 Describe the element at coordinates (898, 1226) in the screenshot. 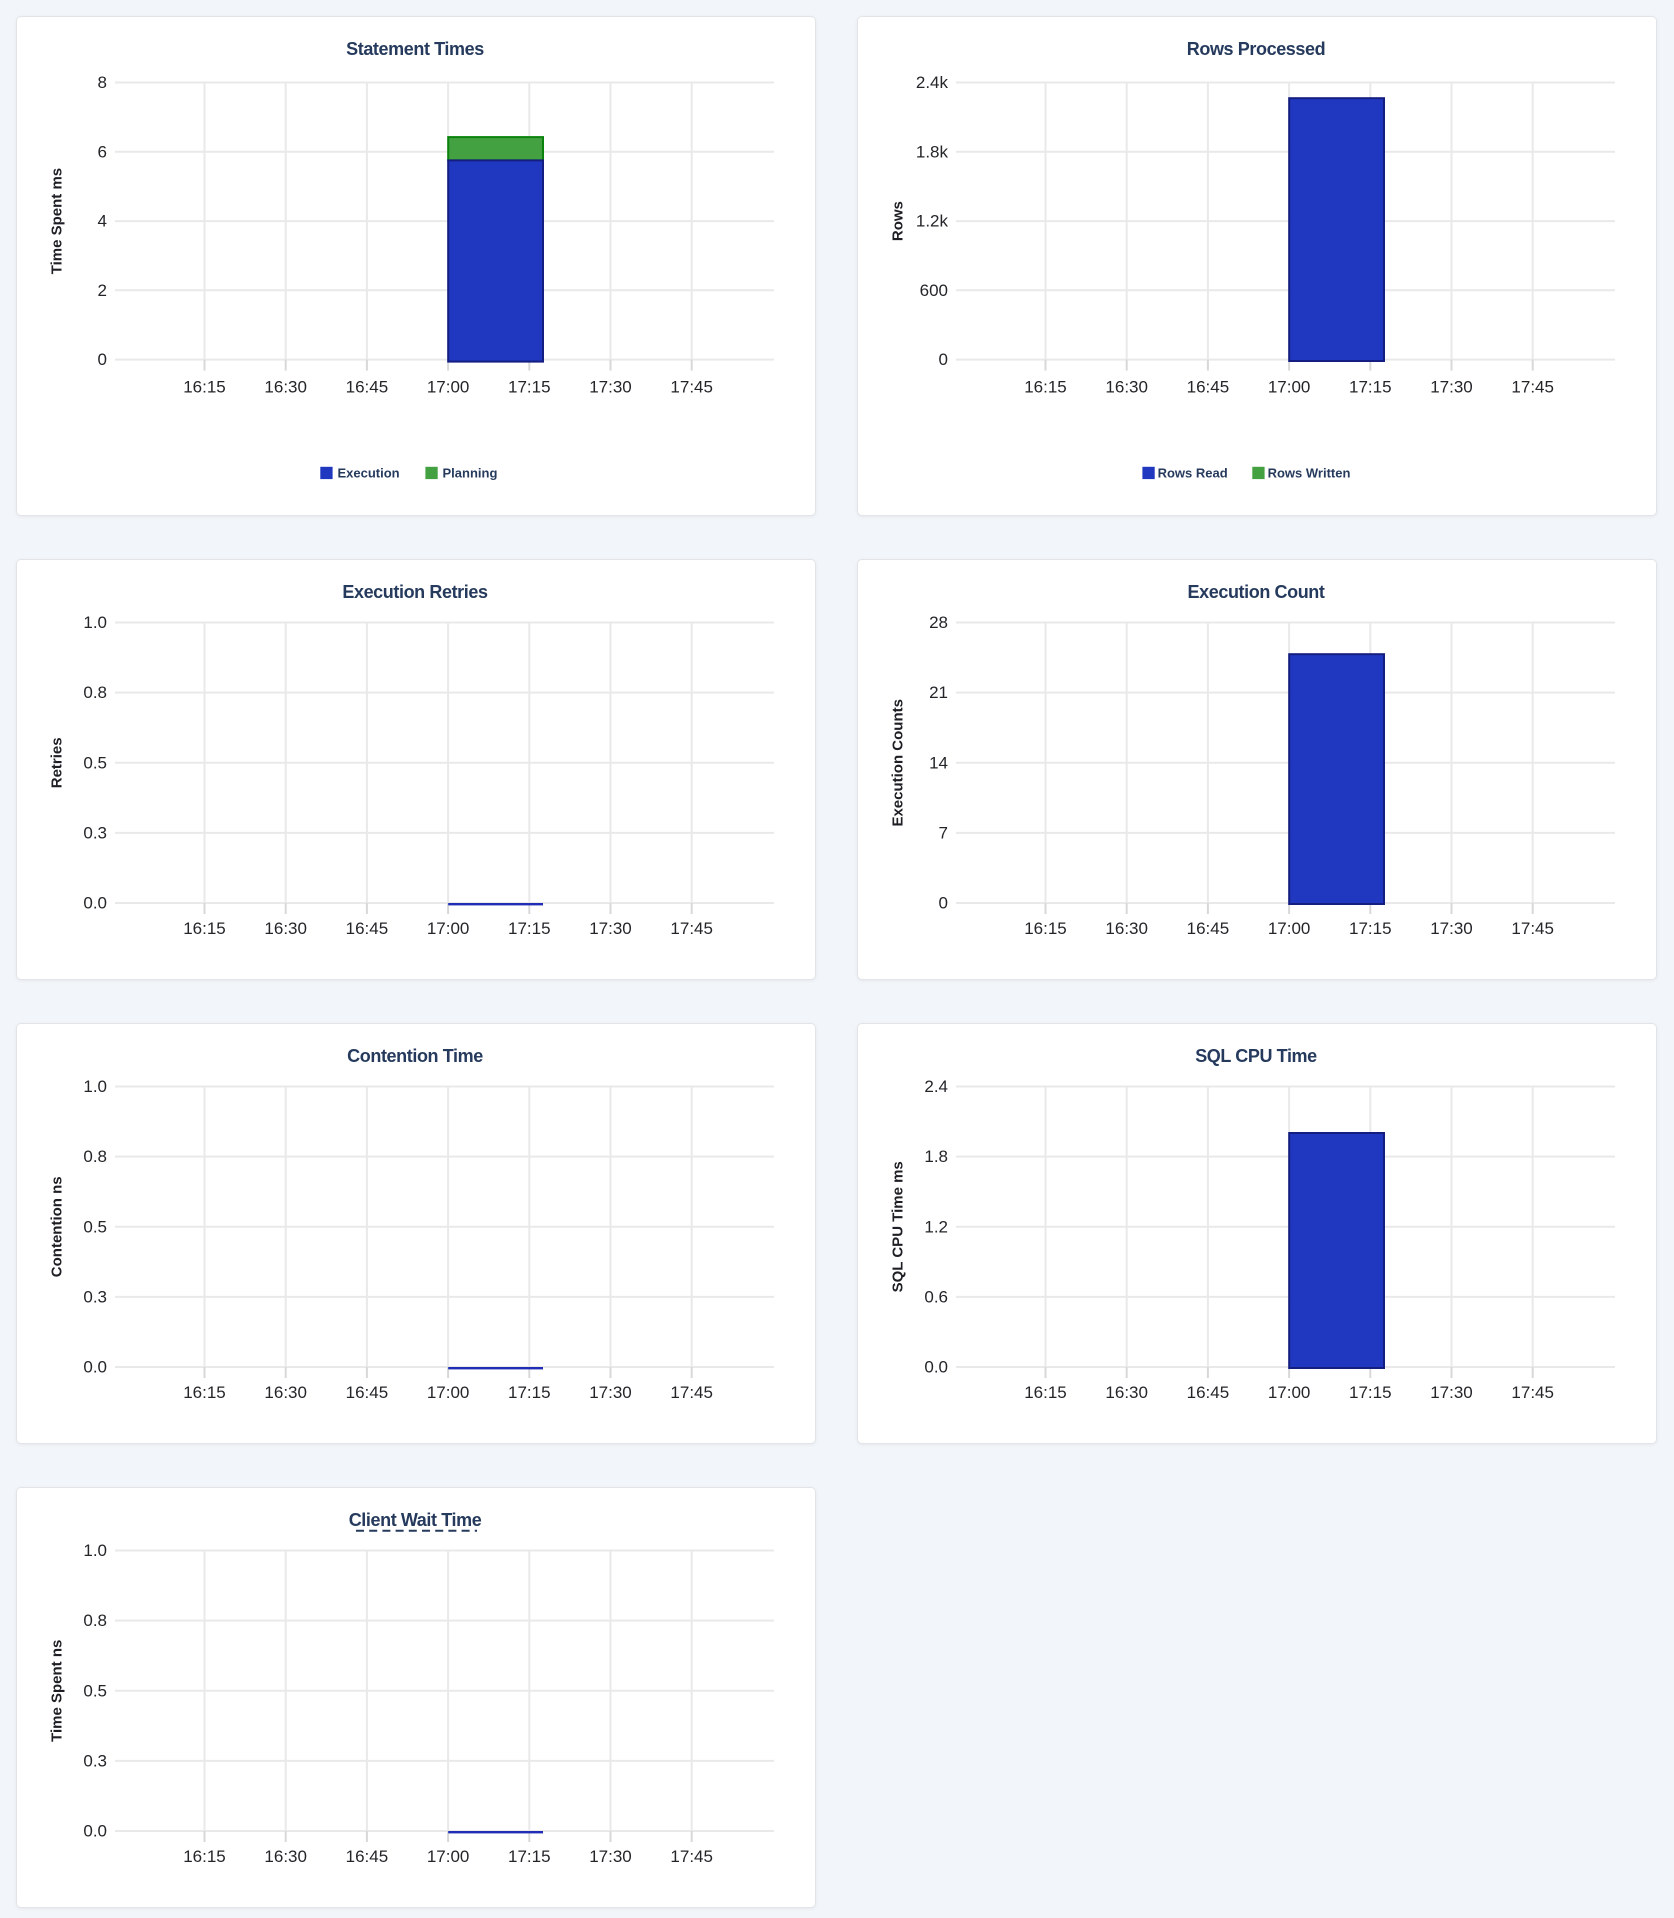

I see `svg-text: SQL CPU Time ms` at that location.